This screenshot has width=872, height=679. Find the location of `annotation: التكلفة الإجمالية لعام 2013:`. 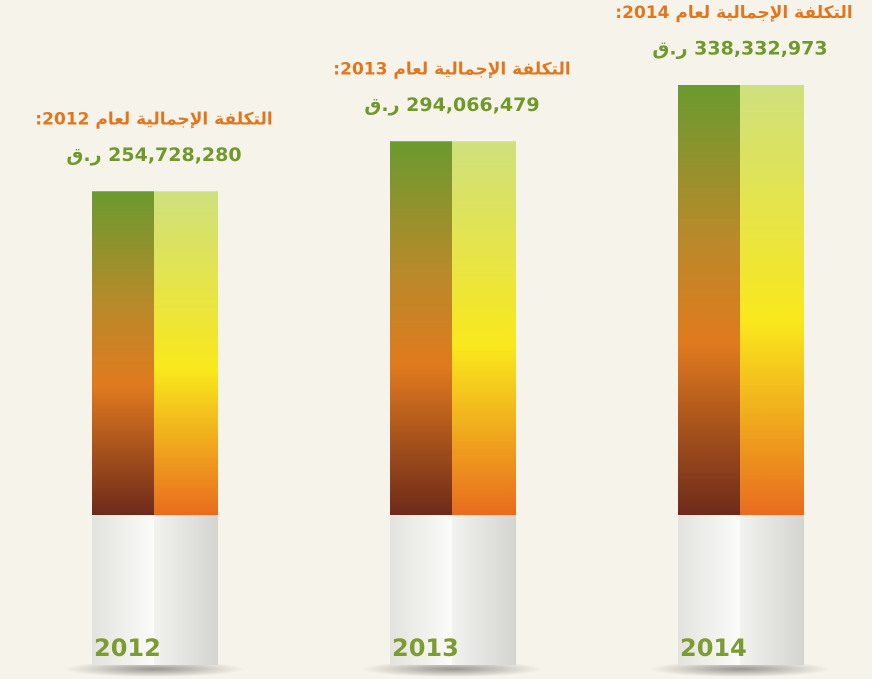

annotation: التكلفة الإجمالية لعام 2013: is located at coordinates (451, 69).